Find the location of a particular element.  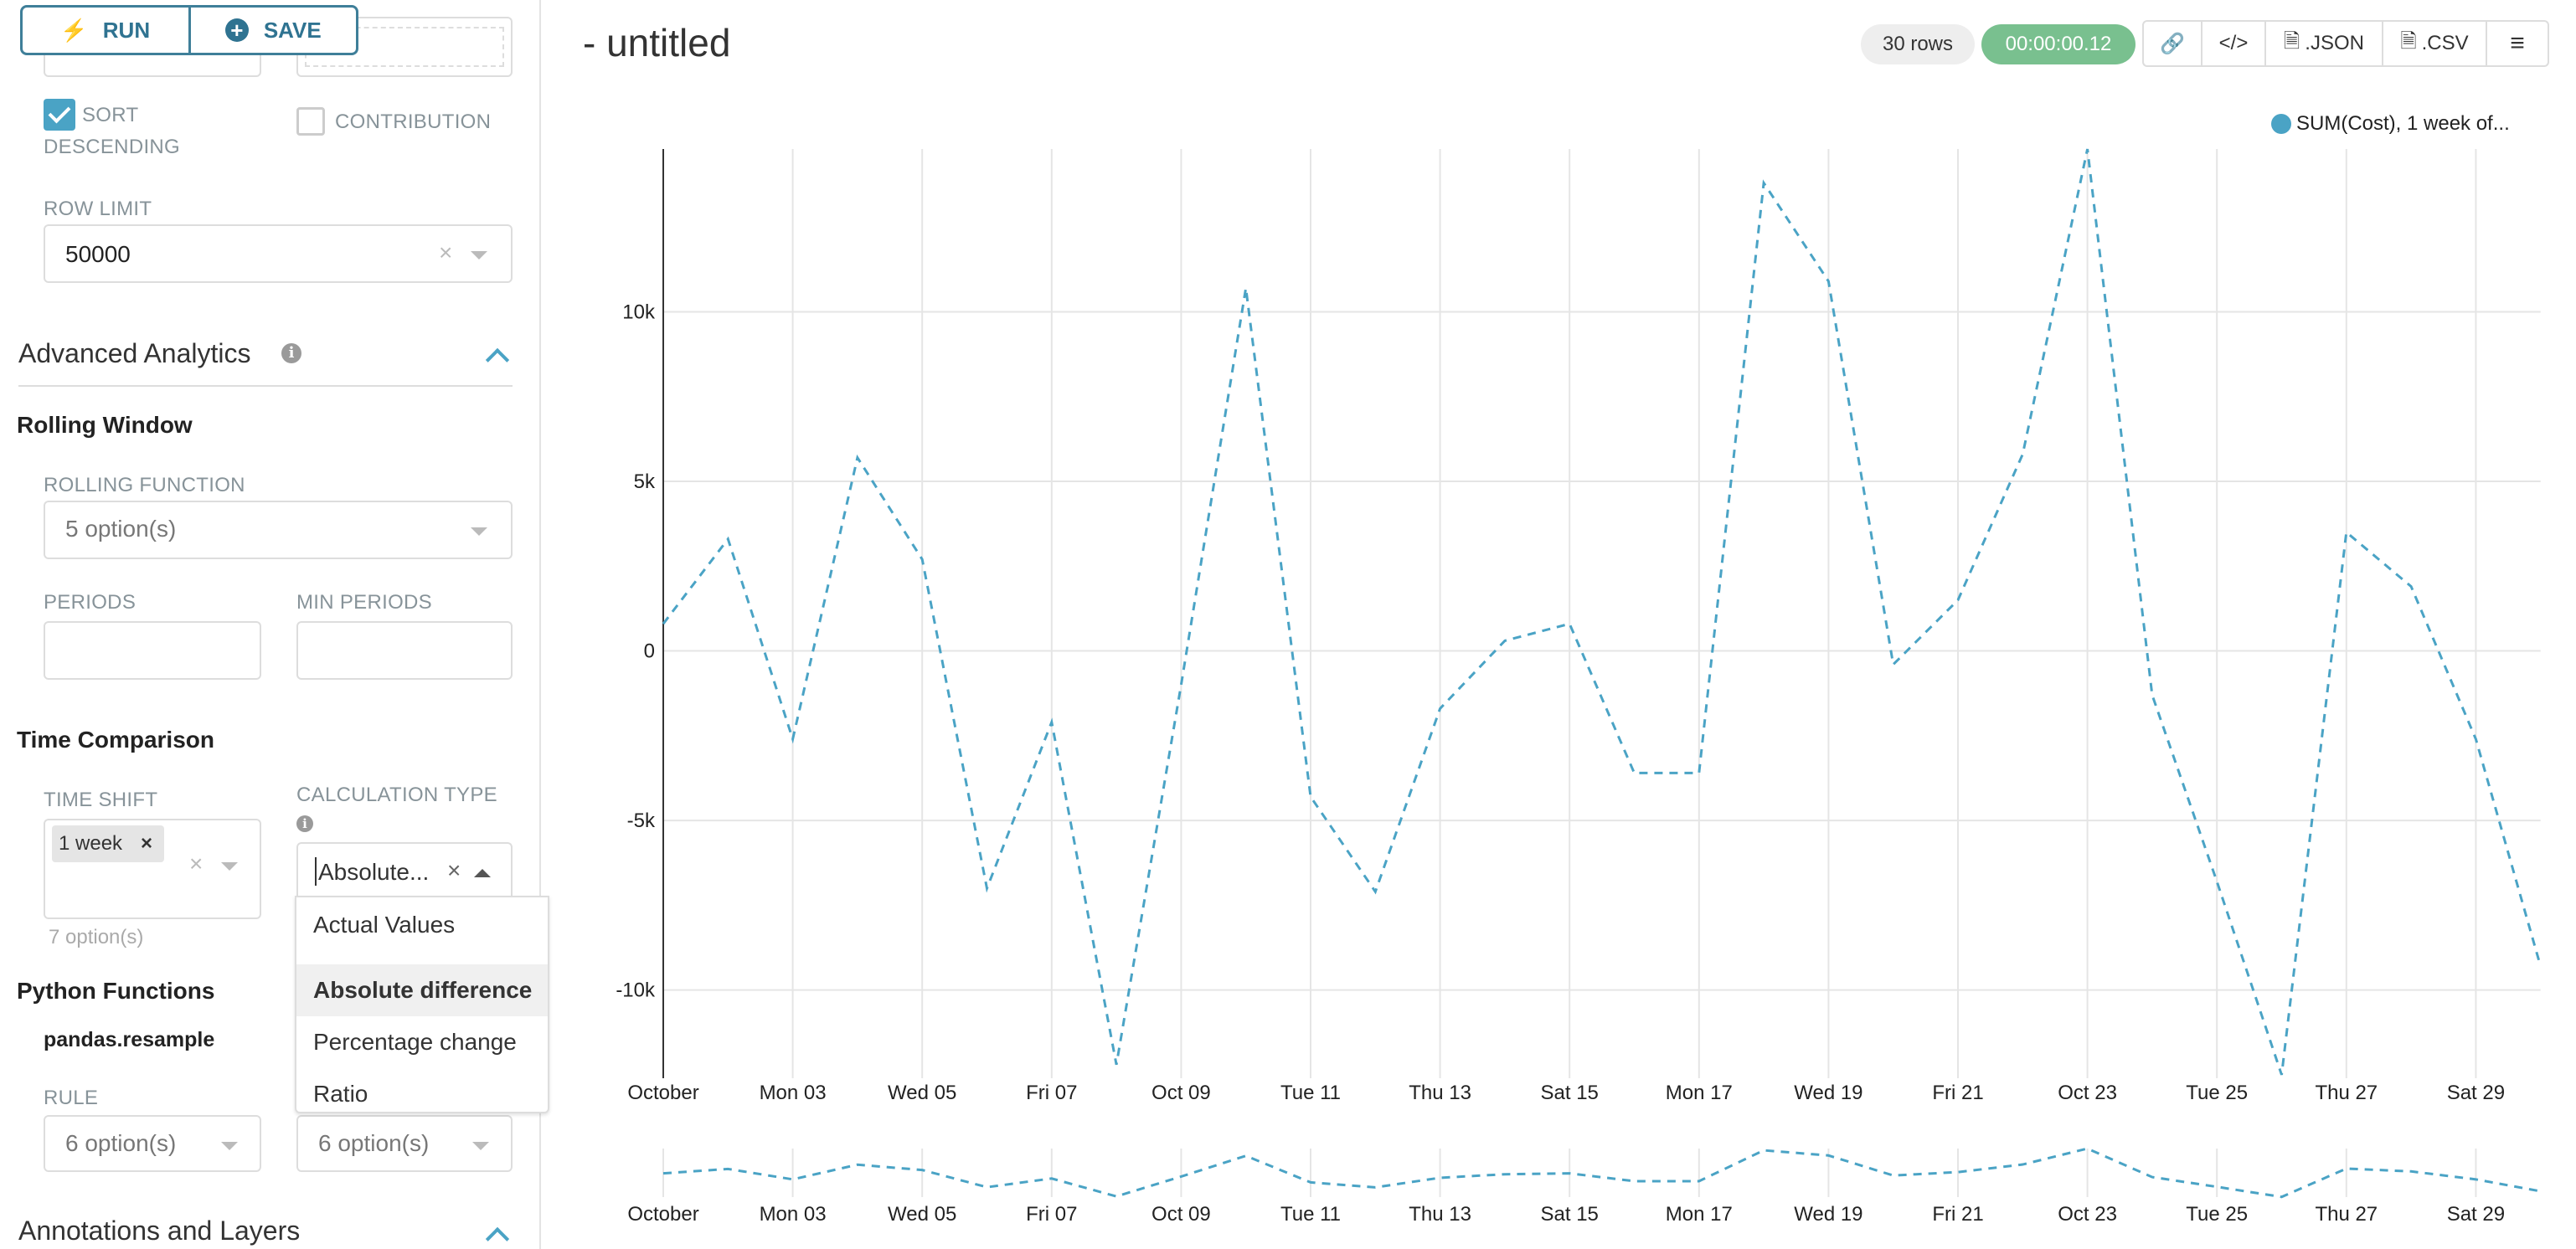

contribution-checkbox is located at coordinates (310, 121).